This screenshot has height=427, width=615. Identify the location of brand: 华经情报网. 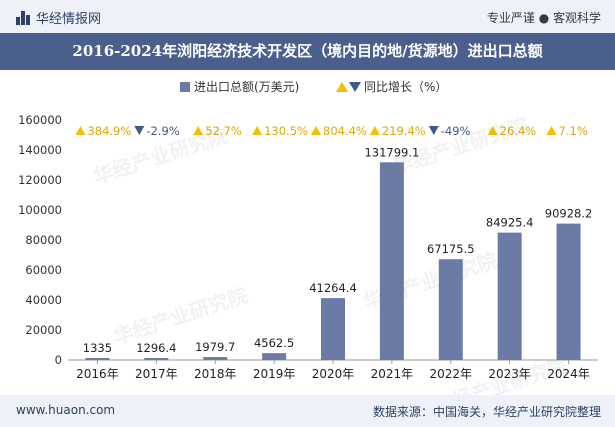
(58, 17).